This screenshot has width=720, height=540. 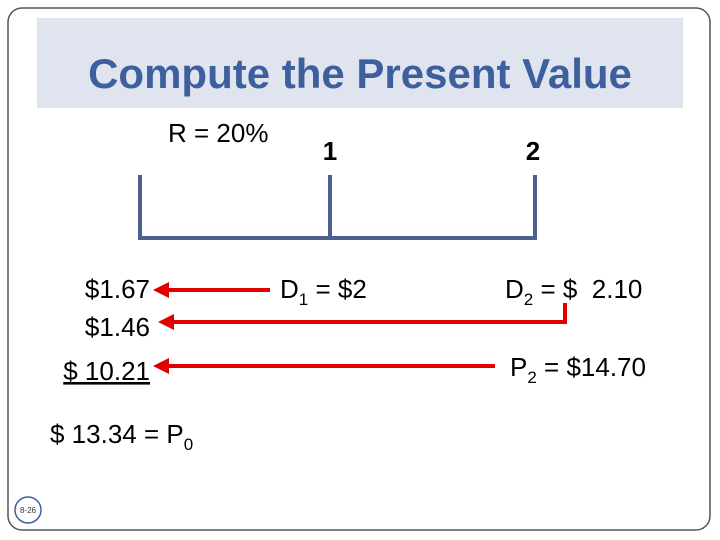 I want to click on price-2: P2 = $14.70, so click(x=578, y=369).